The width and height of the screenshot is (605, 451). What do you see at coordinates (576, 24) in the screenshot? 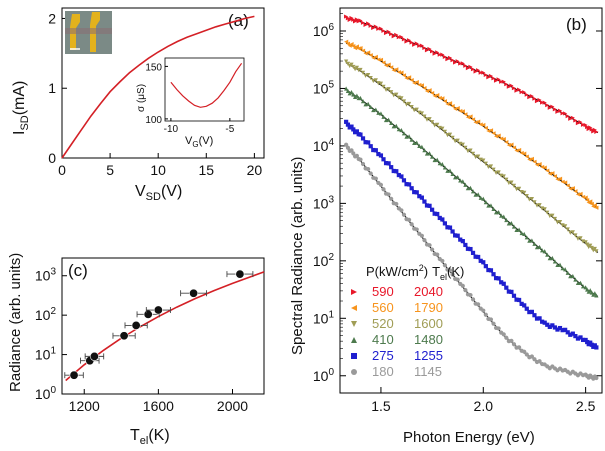
I see `panel-b-label: (b)` at bounding box center [576, 24].